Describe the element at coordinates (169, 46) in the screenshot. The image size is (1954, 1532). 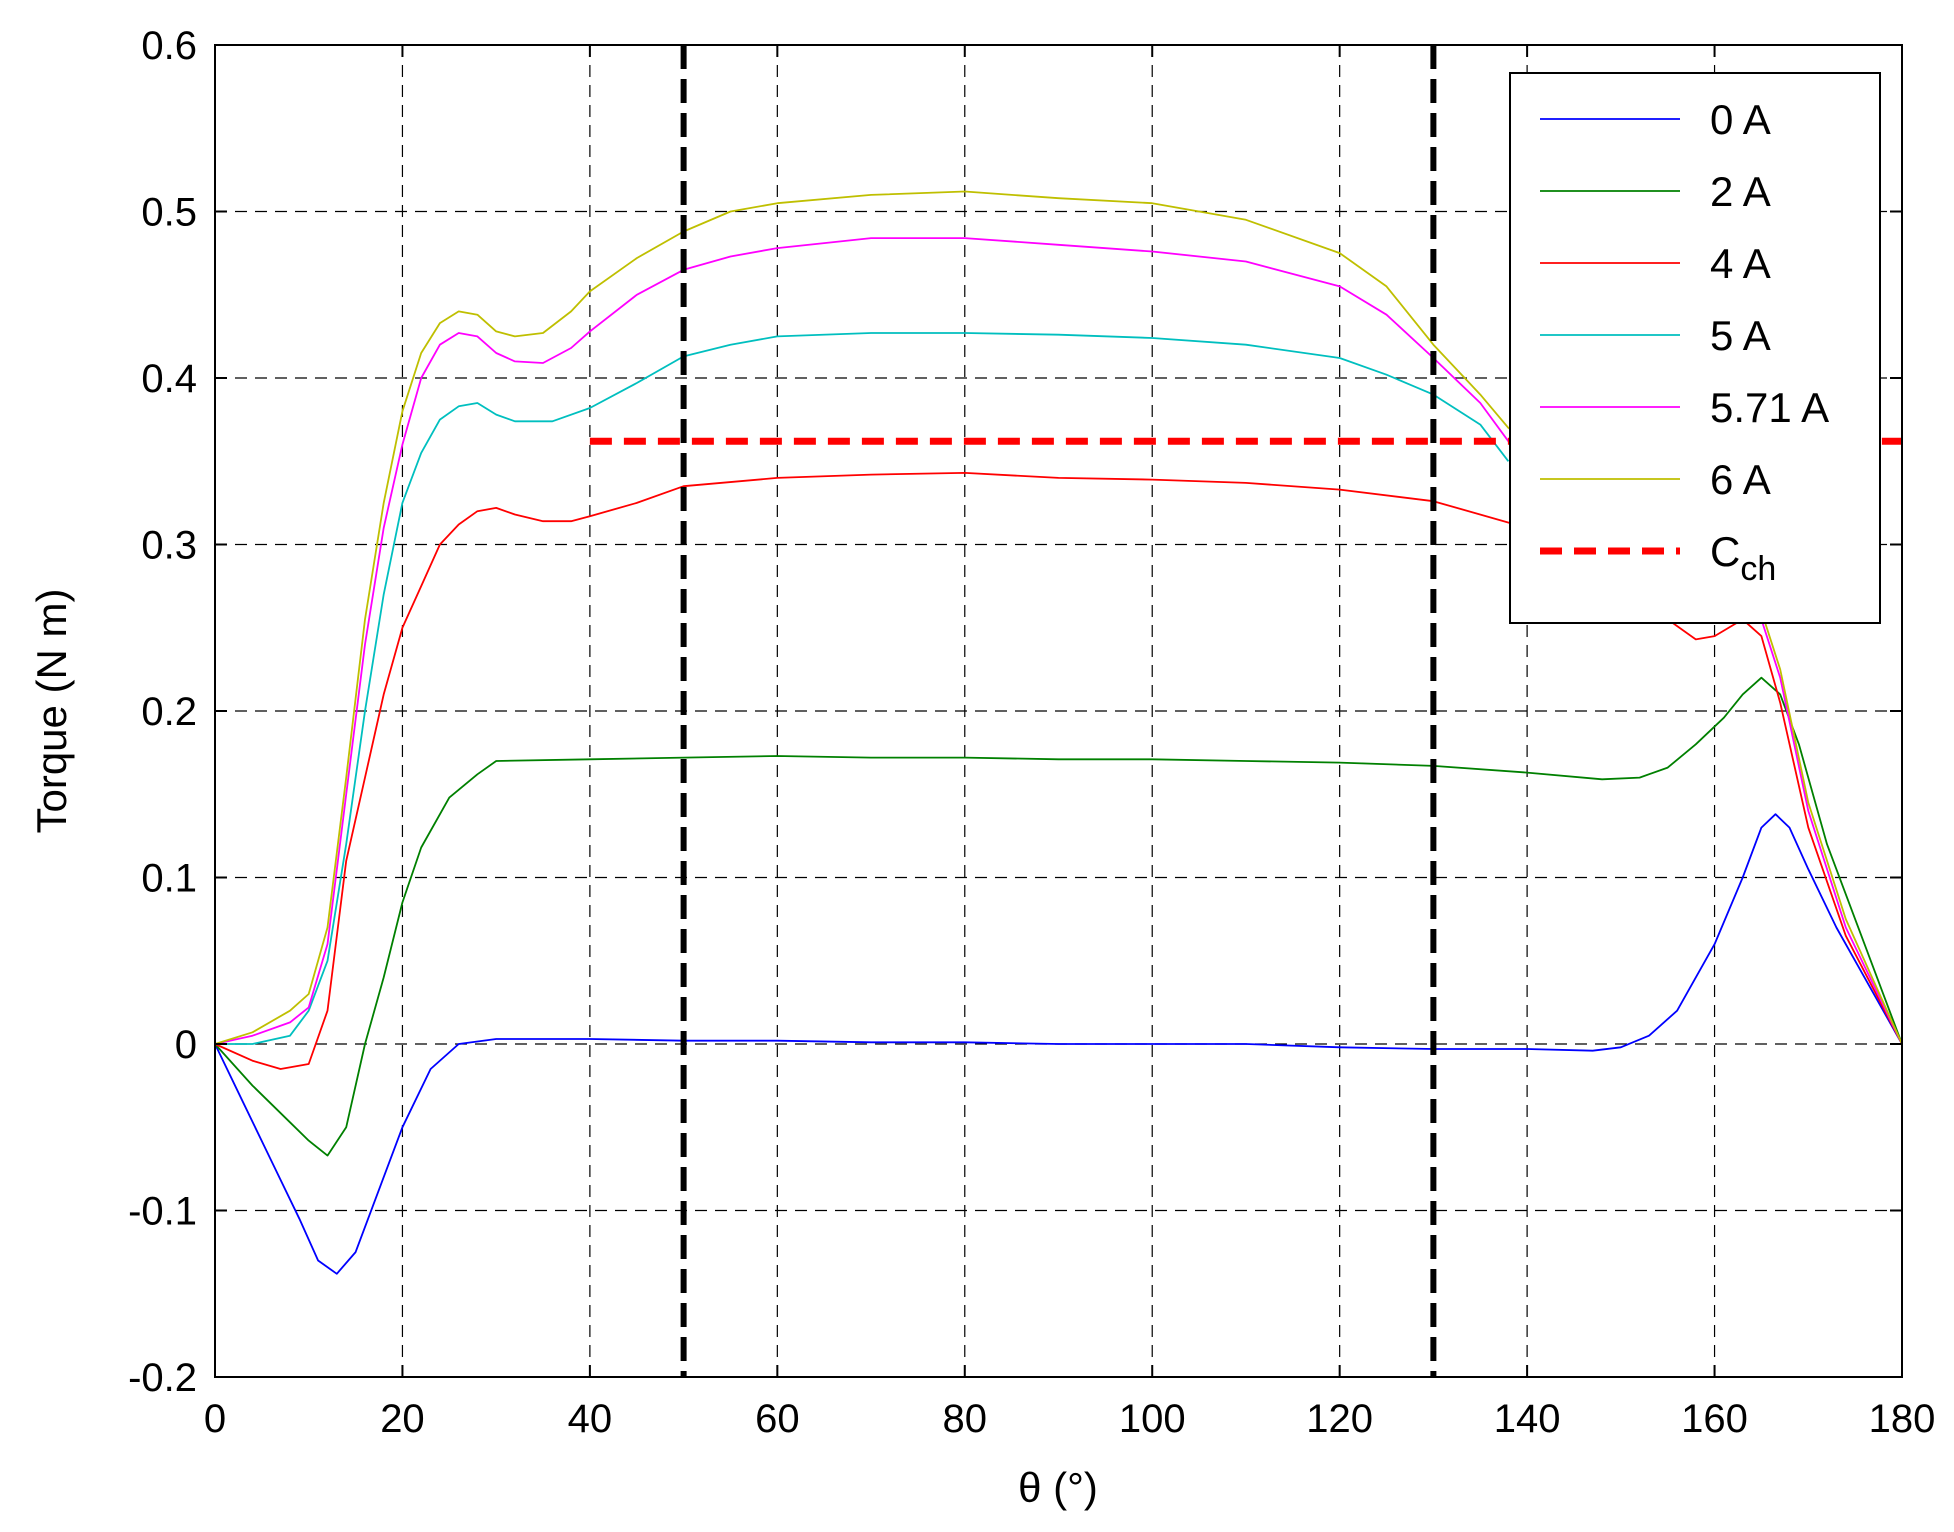
I see `y-tick-label: 0.6` at that location.